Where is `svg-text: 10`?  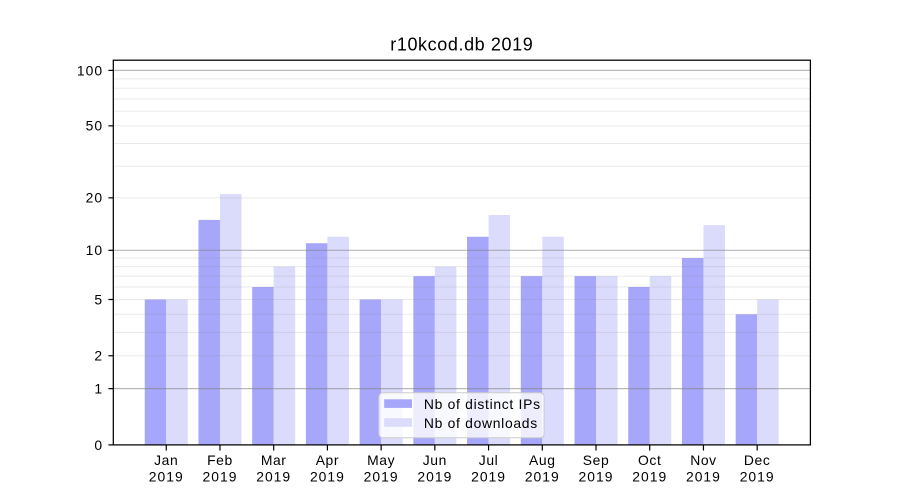
svg-text: 10 is located at coordinates (94, 250).